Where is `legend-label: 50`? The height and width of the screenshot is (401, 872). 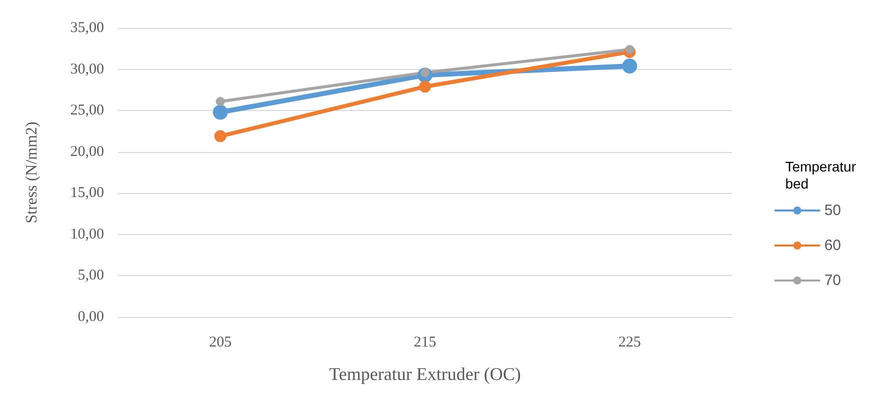 legend-label: 50 is located at coordinates (833, 210).